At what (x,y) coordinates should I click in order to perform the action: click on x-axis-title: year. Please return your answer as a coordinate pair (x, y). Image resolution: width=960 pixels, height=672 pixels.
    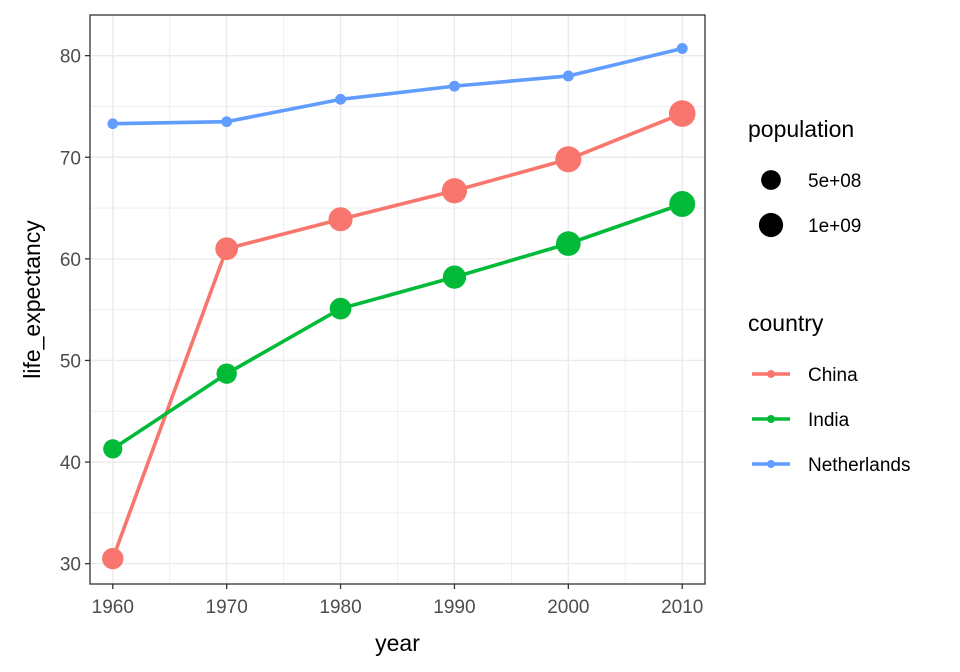
    Looking at the image, I should click on (397, 643).